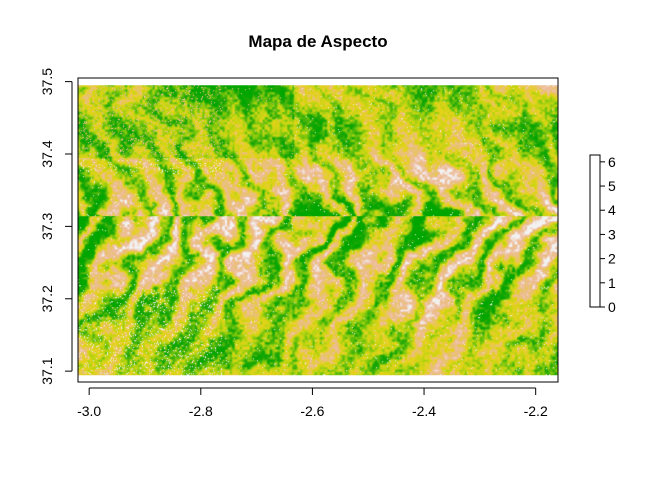 The image size is (672, 480). Describe the element at coordinates (47, 298) in the screenshot. I see `y-tick-label: 37.2` at that location.